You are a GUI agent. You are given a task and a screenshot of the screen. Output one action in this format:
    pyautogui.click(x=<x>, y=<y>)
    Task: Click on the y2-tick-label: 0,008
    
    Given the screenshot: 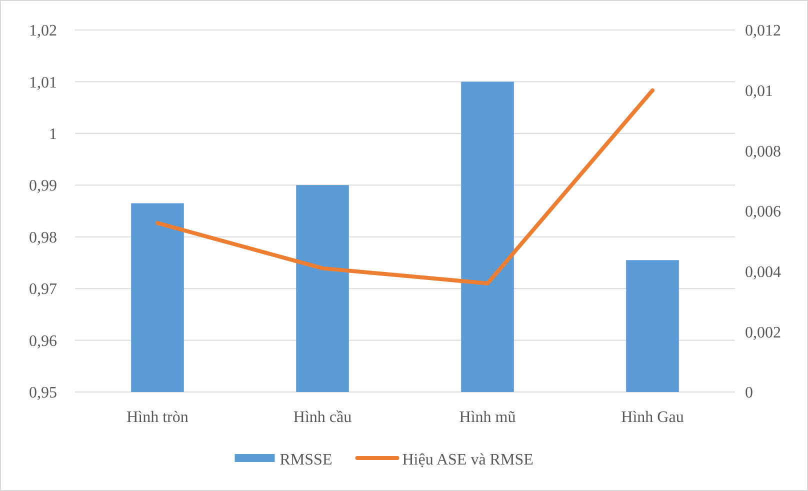 What is the action you would take?
    pyautogui.click(x=763, y=151)
    